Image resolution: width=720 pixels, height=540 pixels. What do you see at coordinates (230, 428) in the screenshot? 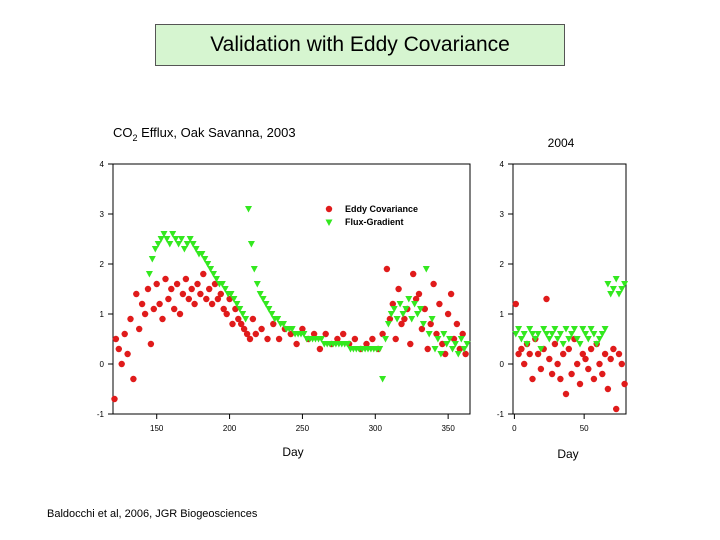
I see `x-tick-label: 200` at bounding box center [230, 428].